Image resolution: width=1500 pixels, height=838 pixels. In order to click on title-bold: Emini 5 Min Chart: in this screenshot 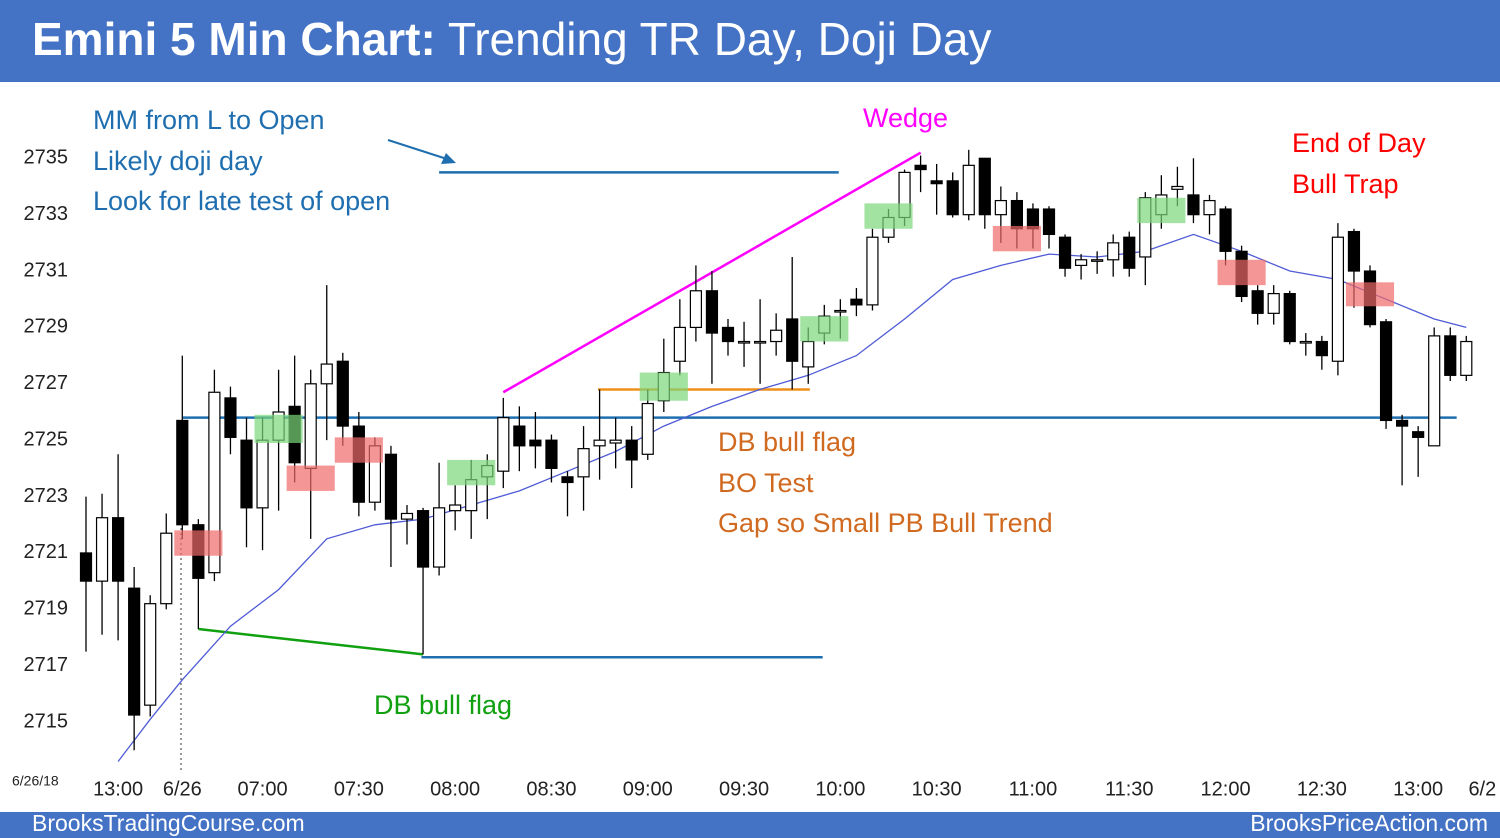, I will do `click(234, 39)`.